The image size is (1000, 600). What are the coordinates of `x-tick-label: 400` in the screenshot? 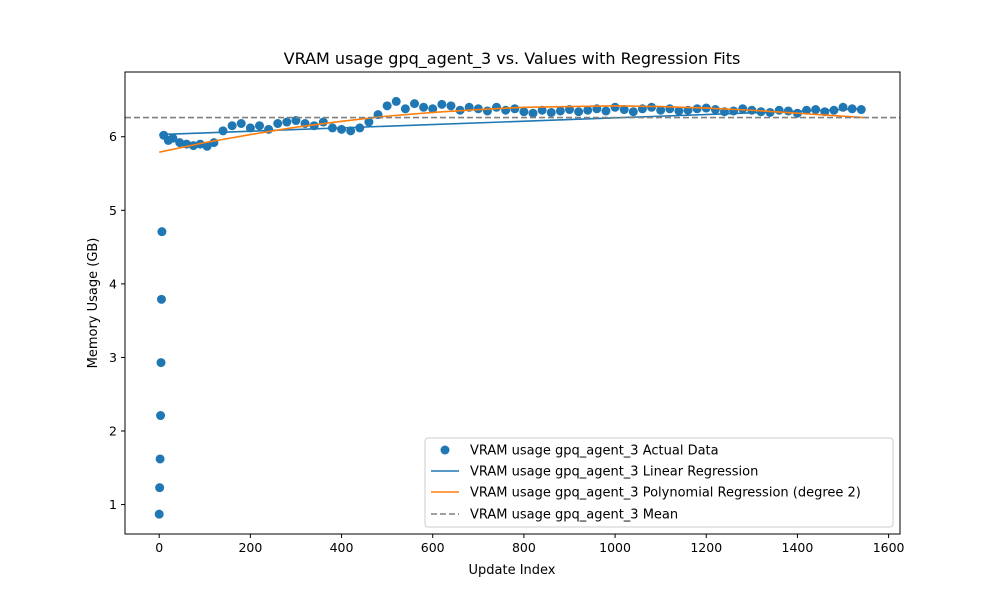 It's located at (342, 547).